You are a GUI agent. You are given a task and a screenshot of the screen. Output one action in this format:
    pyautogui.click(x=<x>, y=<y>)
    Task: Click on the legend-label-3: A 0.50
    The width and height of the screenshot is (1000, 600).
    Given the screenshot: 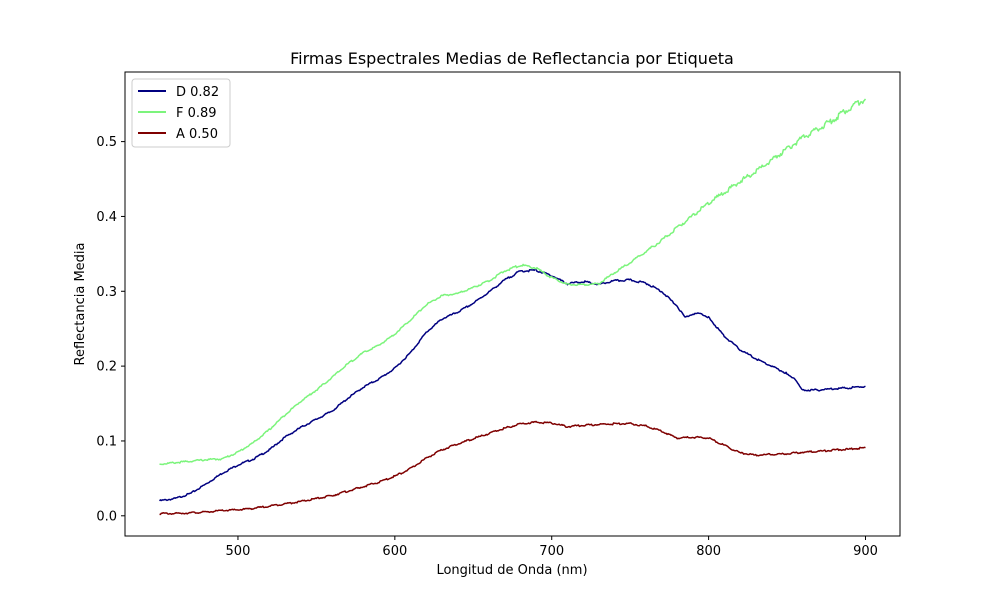 What is the action you would take?
    pyautogui.click(x=197, y=134)
    